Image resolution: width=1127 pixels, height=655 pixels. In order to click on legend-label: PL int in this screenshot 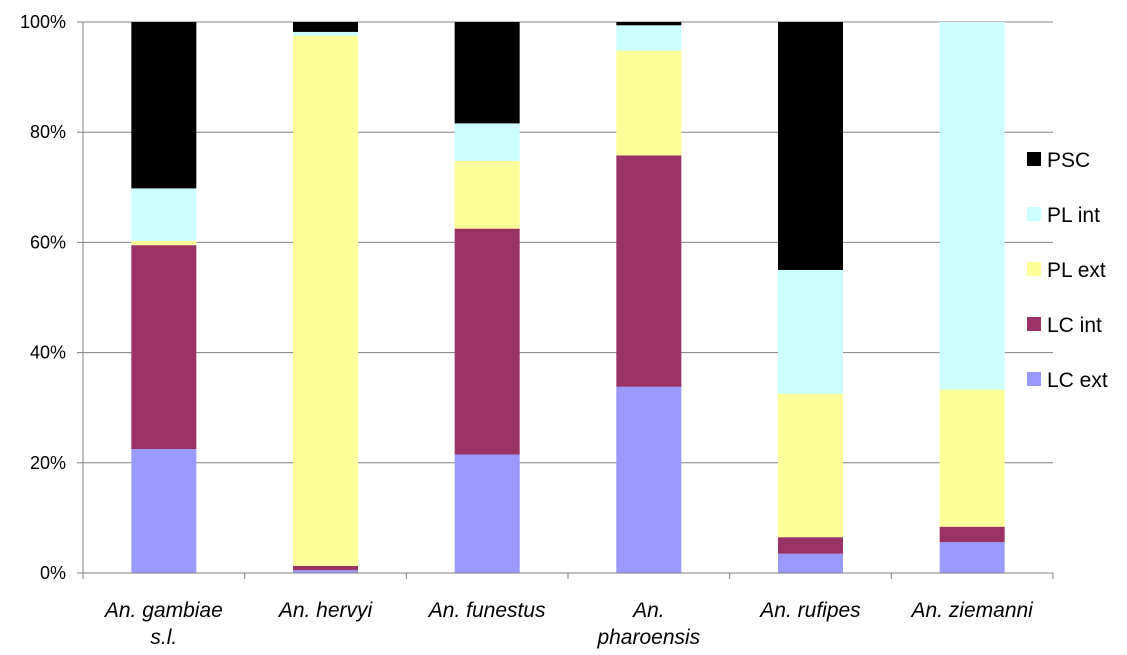, I will do `click(1073, 215)`.